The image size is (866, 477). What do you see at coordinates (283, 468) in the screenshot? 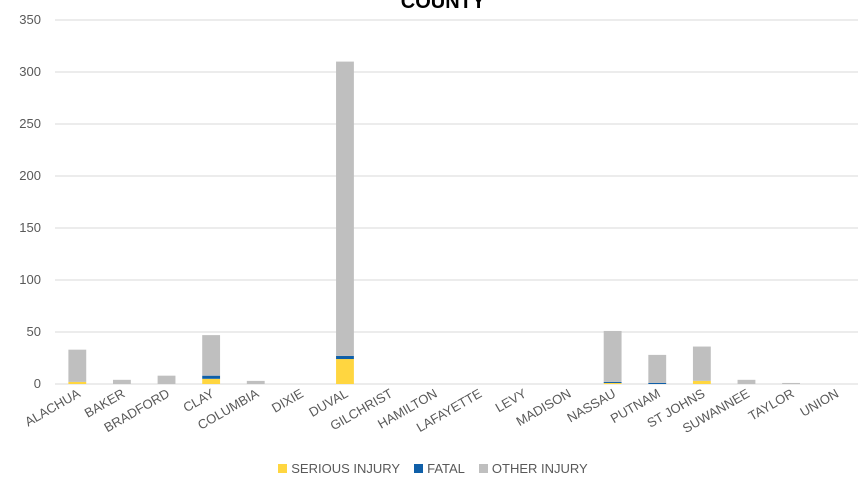
I see `serious-injury-swatch` at bounding box center [283, 468].